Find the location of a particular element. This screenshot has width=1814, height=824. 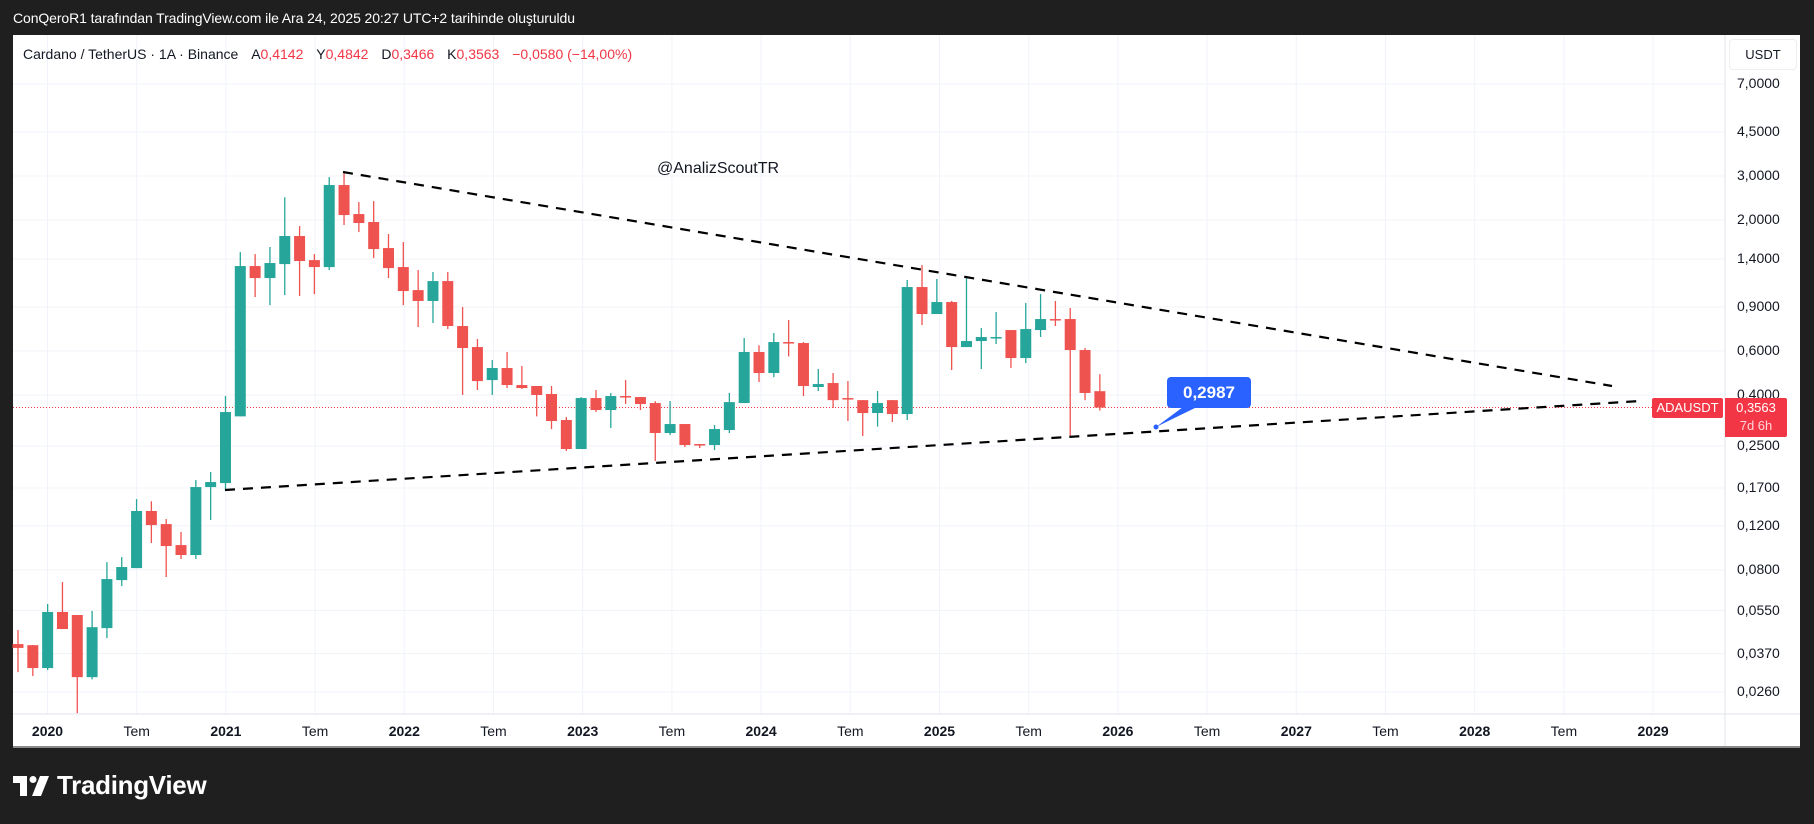

time-tick-label: 2029 is located at coordinates (1653, 731).